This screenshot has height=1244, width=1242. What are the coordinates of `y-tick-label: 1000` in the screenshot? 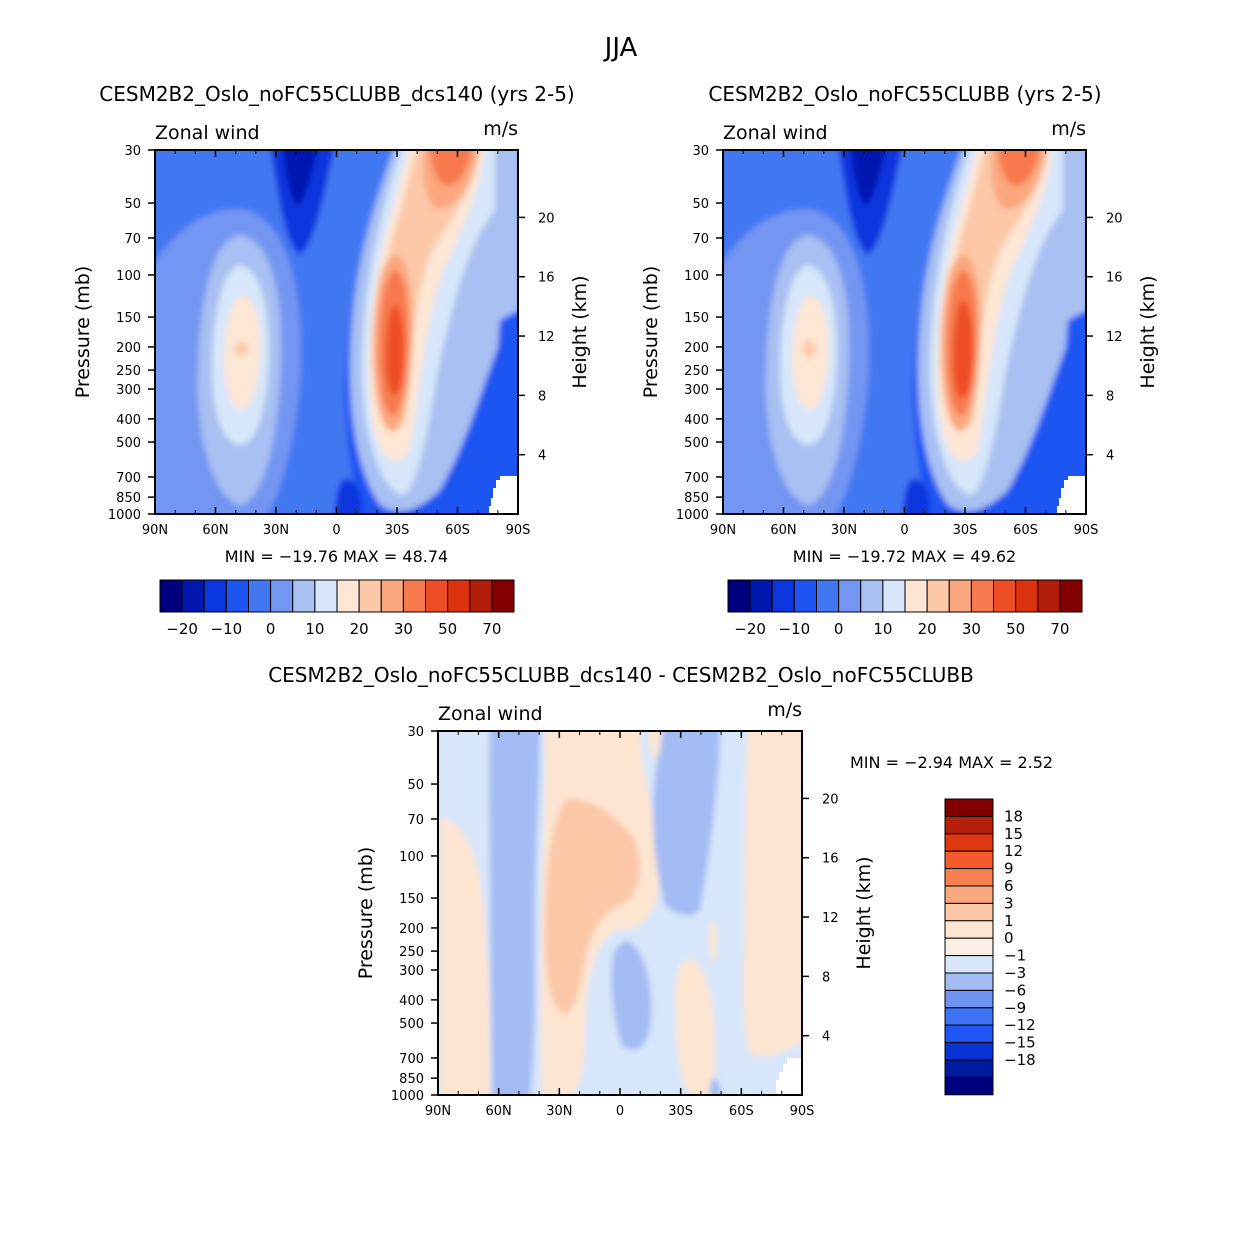 It's located at (124, 515).